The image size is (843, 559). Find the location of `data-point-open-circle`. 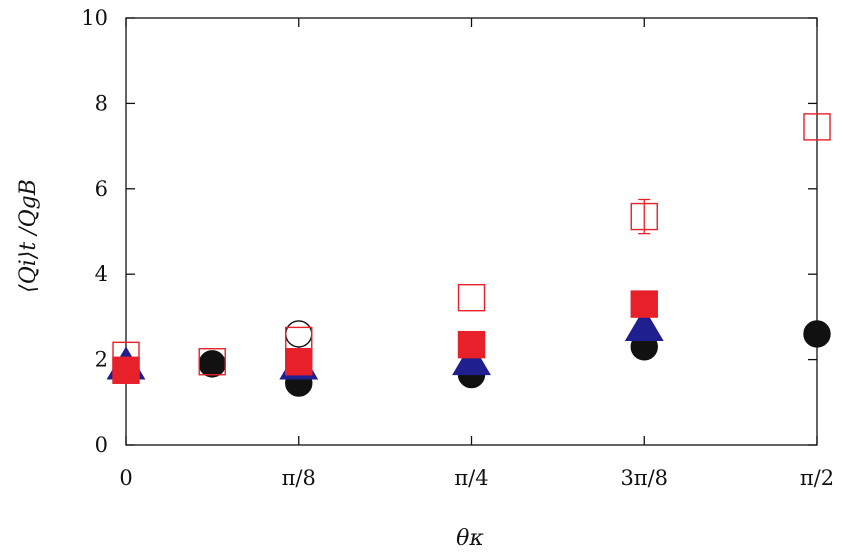

data-point-open-circle is located at coordinates (299, 334).